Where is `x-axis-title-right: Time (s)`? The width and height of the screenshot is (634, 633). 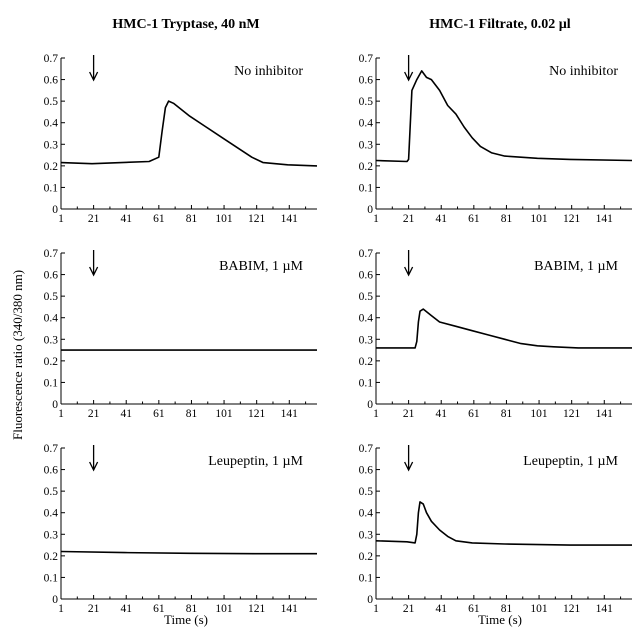 x-axis-title-right: Time (s) is located at coordinates (500, 619).